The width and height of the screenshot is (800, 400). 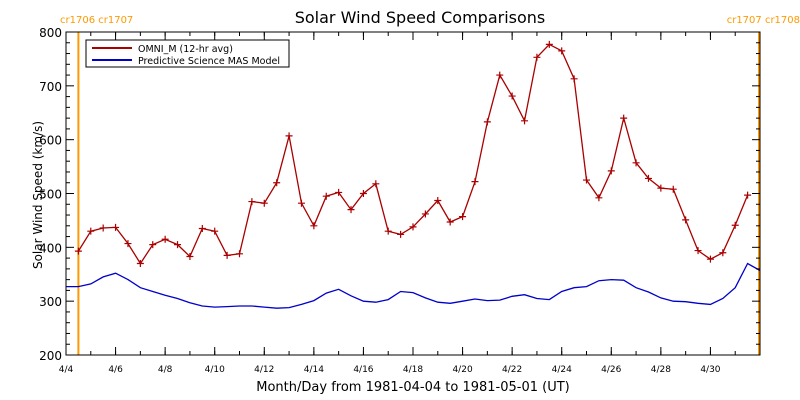 I want to click on x-tick-label: 4/20, so click(x=462, y=370).